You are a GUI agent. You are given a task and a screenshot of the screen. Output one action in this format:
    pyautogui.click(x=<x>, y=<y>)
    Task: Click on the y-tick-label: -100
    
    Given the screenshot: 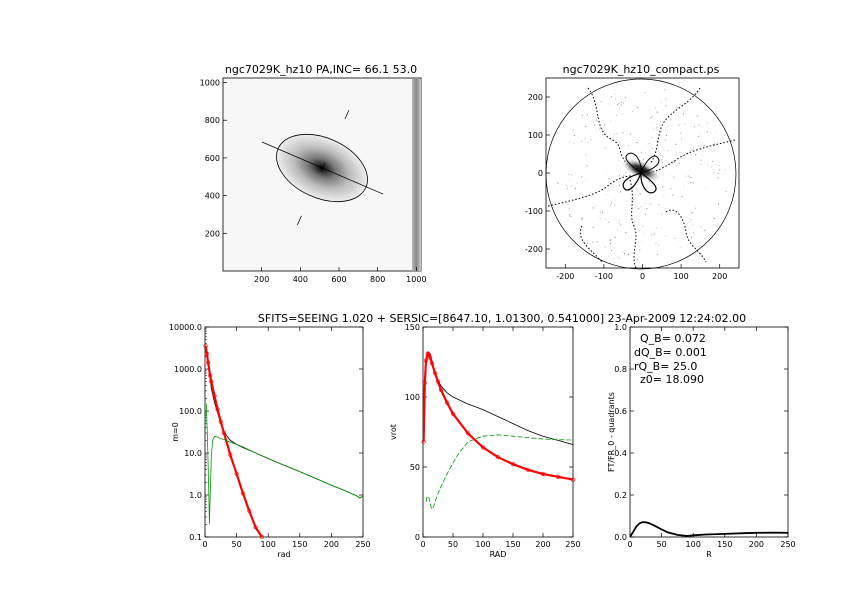 What is the action you would take?
    pyautogui.click(x=534, y=211)
    